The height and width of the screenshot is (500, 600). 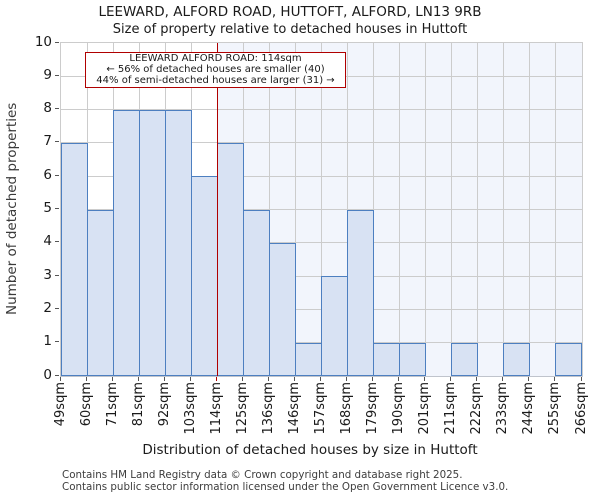 I want to click on x-tick-label: 157sqm, so click(x=320, y=408).